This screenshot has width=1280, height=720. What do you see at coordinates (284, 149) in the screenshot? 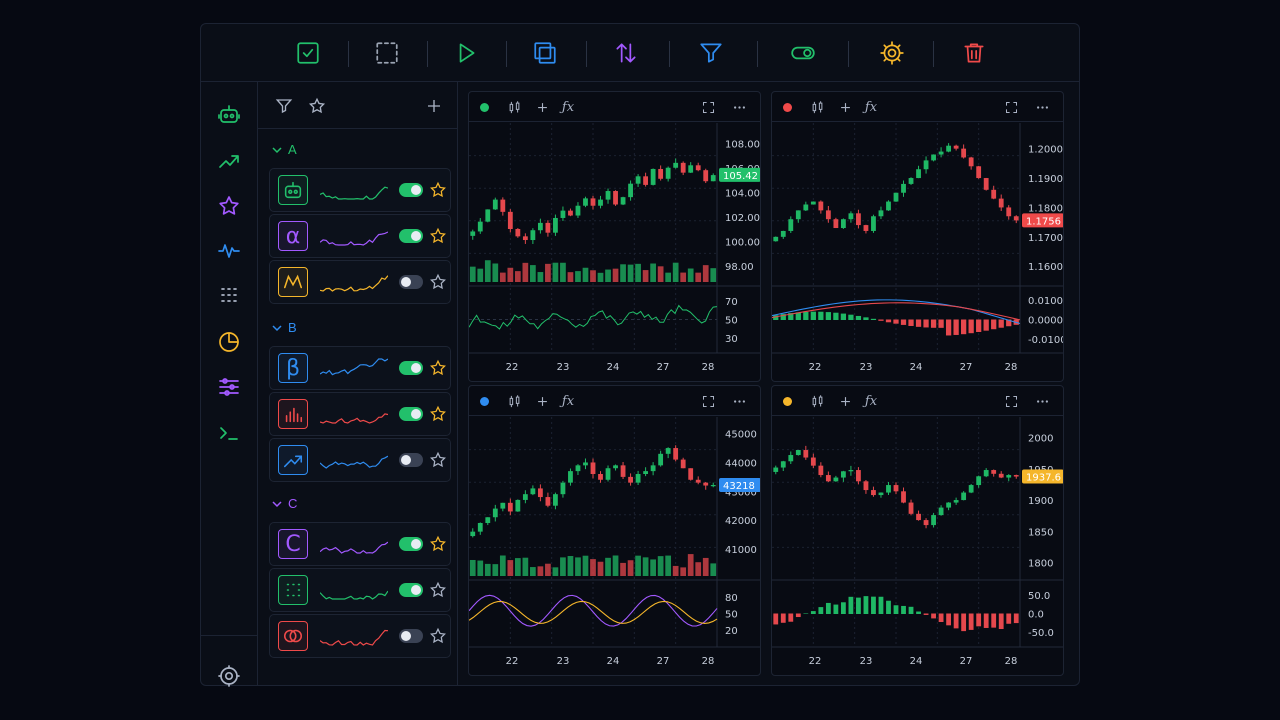
I see `group-a-header: A` at bounding box center [284, 149].